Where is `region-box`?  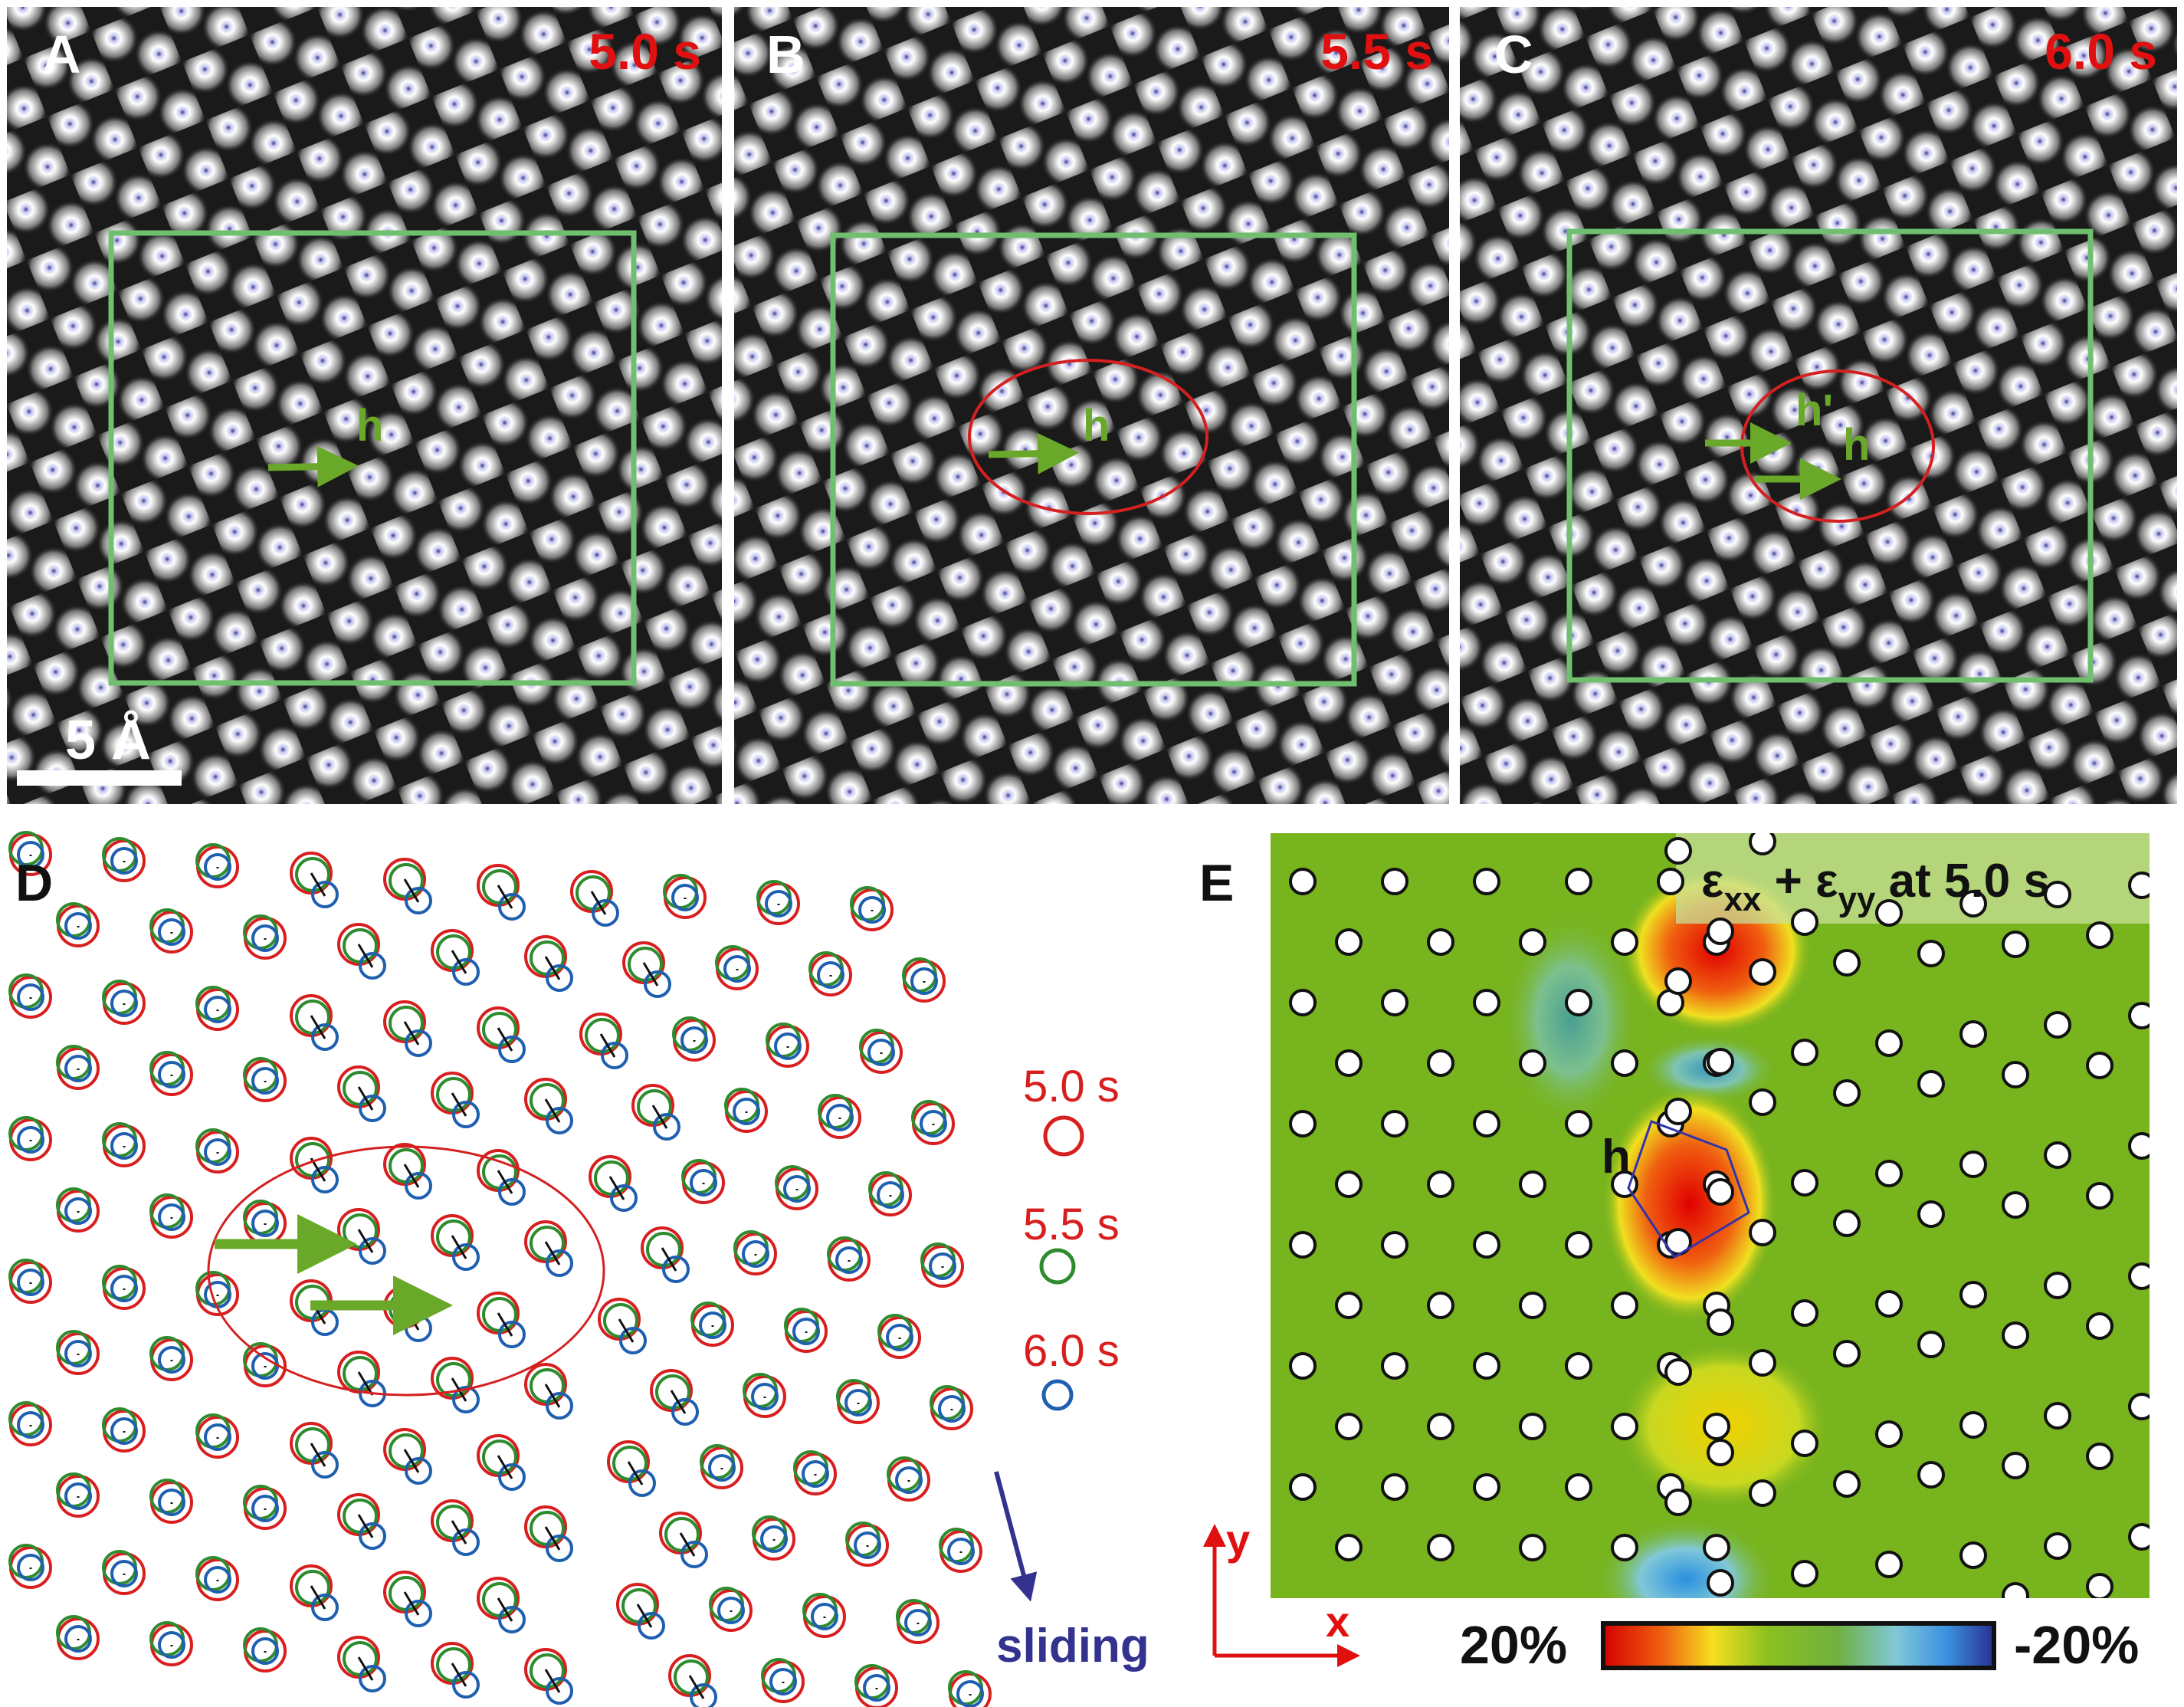 region-box is located at coordinates (1830, 456).